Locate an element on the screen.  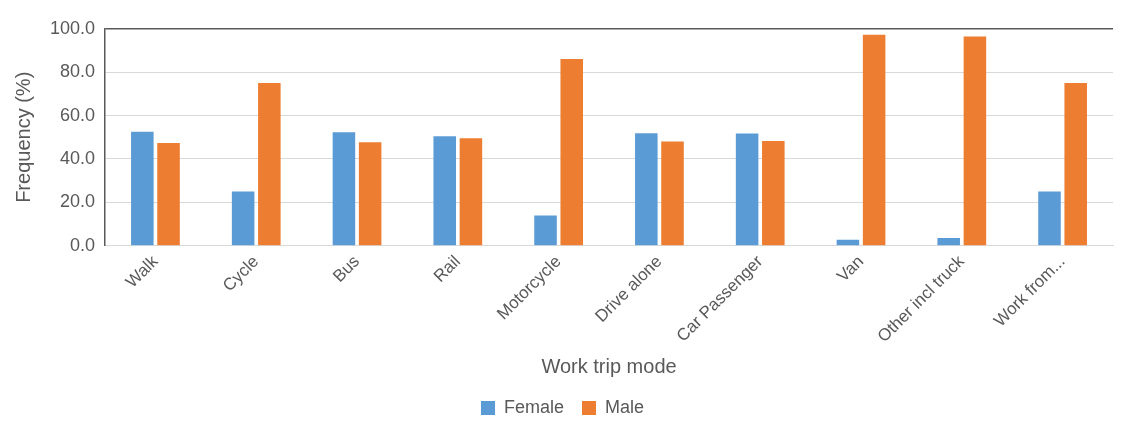
x-tick-label: Bus is located at coordinates (346, 268).